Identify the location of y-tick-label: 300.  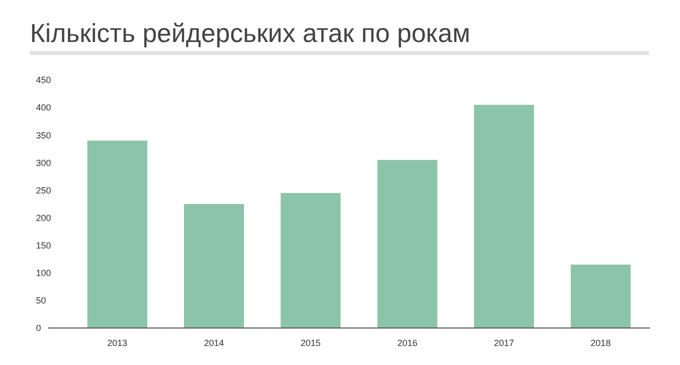
(44, 163).